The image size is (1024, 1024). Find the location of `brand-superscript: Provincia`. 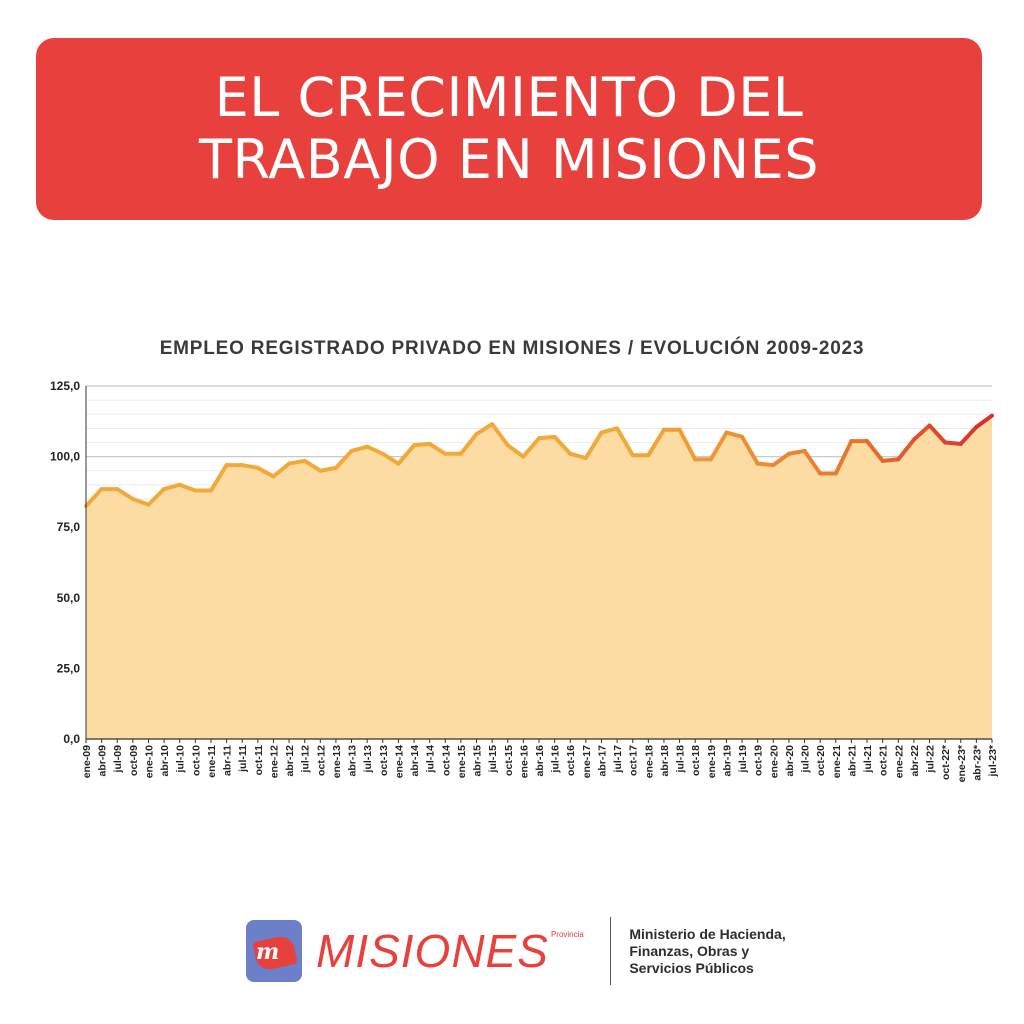

brand-superscript: Provincia is located at coordinates (567, 934).